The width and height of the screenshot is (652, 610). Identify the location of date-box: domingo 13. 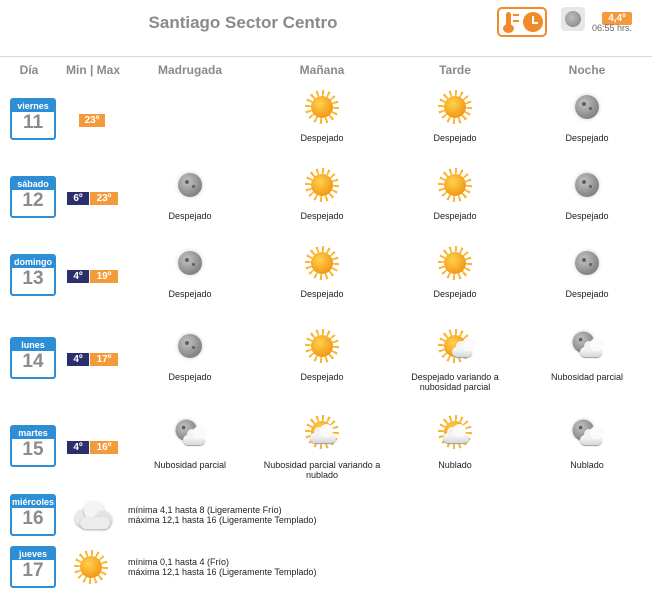
(33, 275).